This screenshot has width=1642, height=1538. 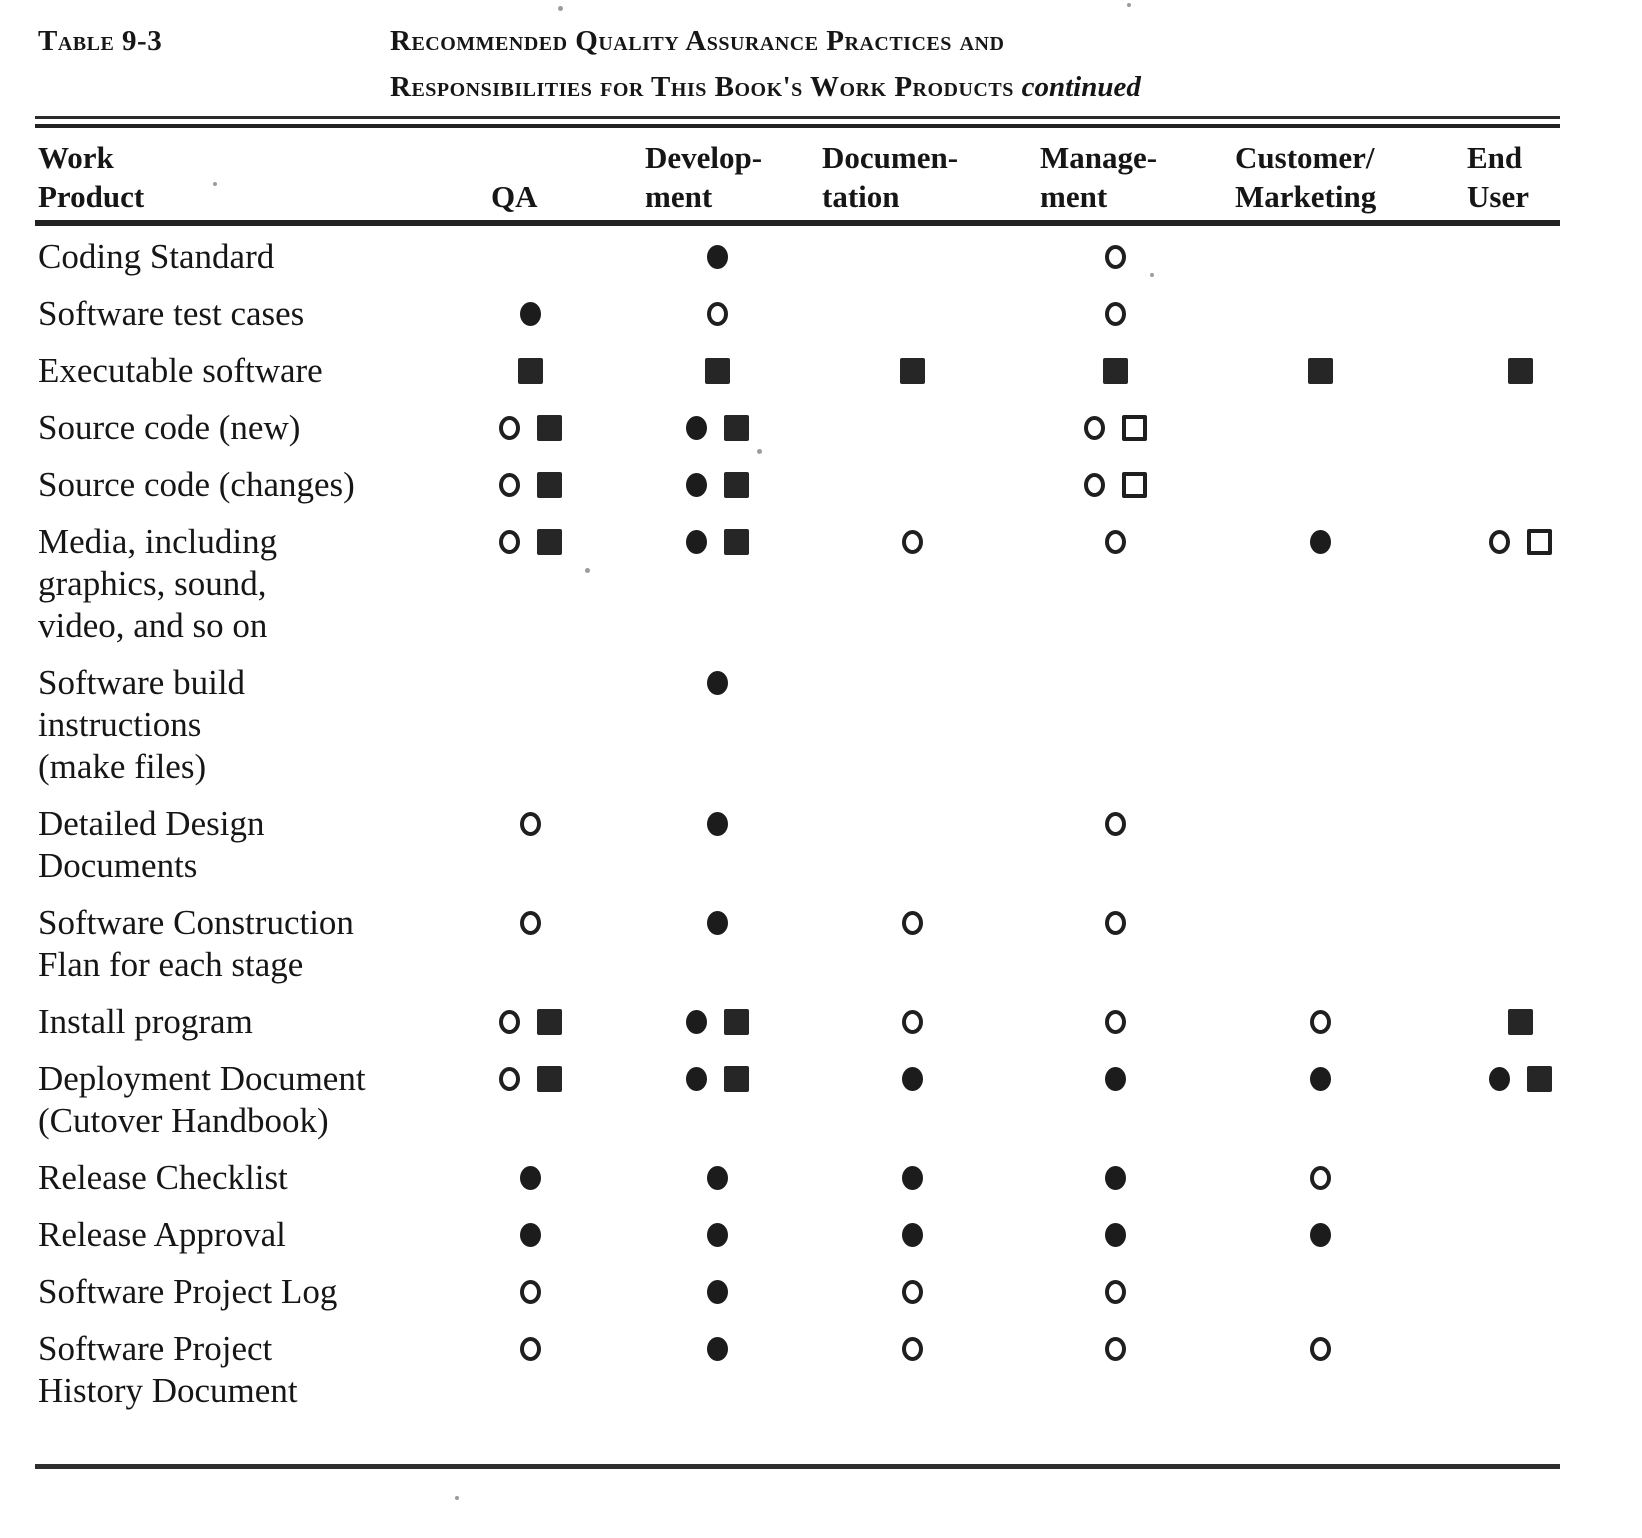 I want to click on table-row: Software test cases, so click(x=810, y=314).